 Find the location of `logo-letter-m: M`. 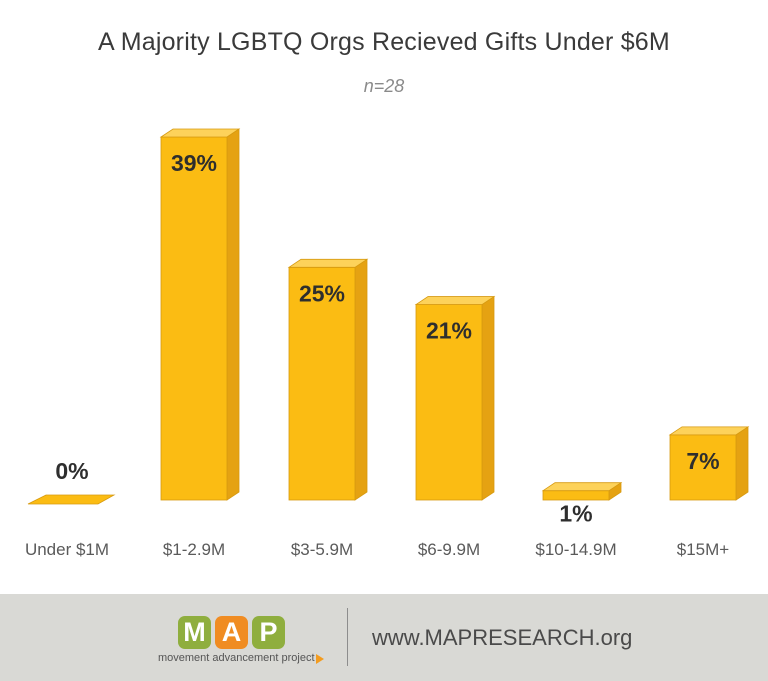

logo-letter-m: M is located at coordinates (194, 632).